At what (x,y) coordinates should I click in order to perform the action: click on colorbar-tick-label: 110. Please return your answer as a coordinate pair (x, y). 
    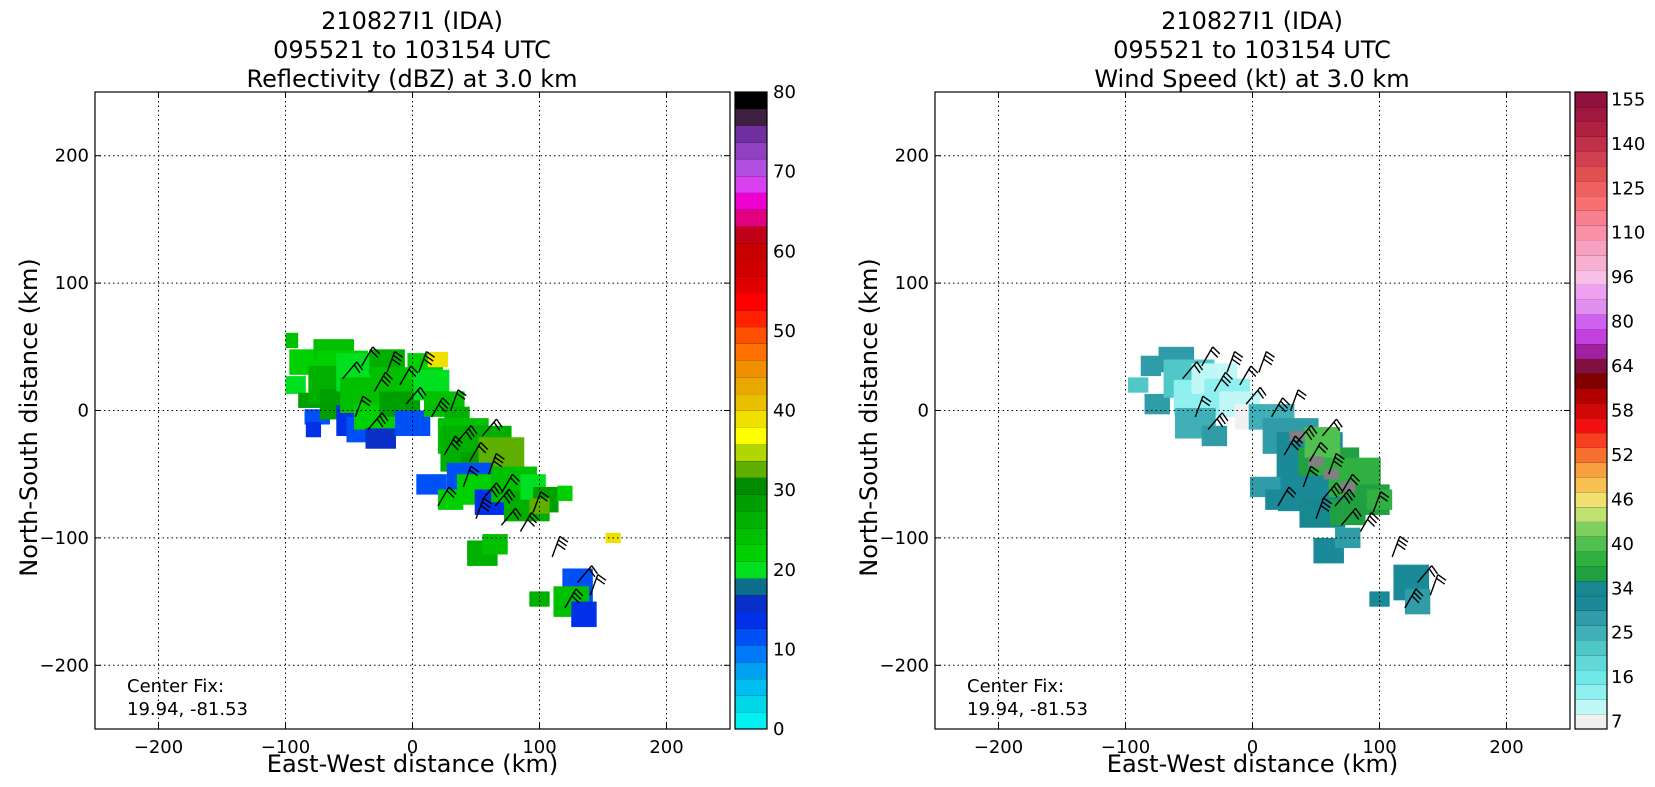
    Looking at the image, I should click on (1628, 233).